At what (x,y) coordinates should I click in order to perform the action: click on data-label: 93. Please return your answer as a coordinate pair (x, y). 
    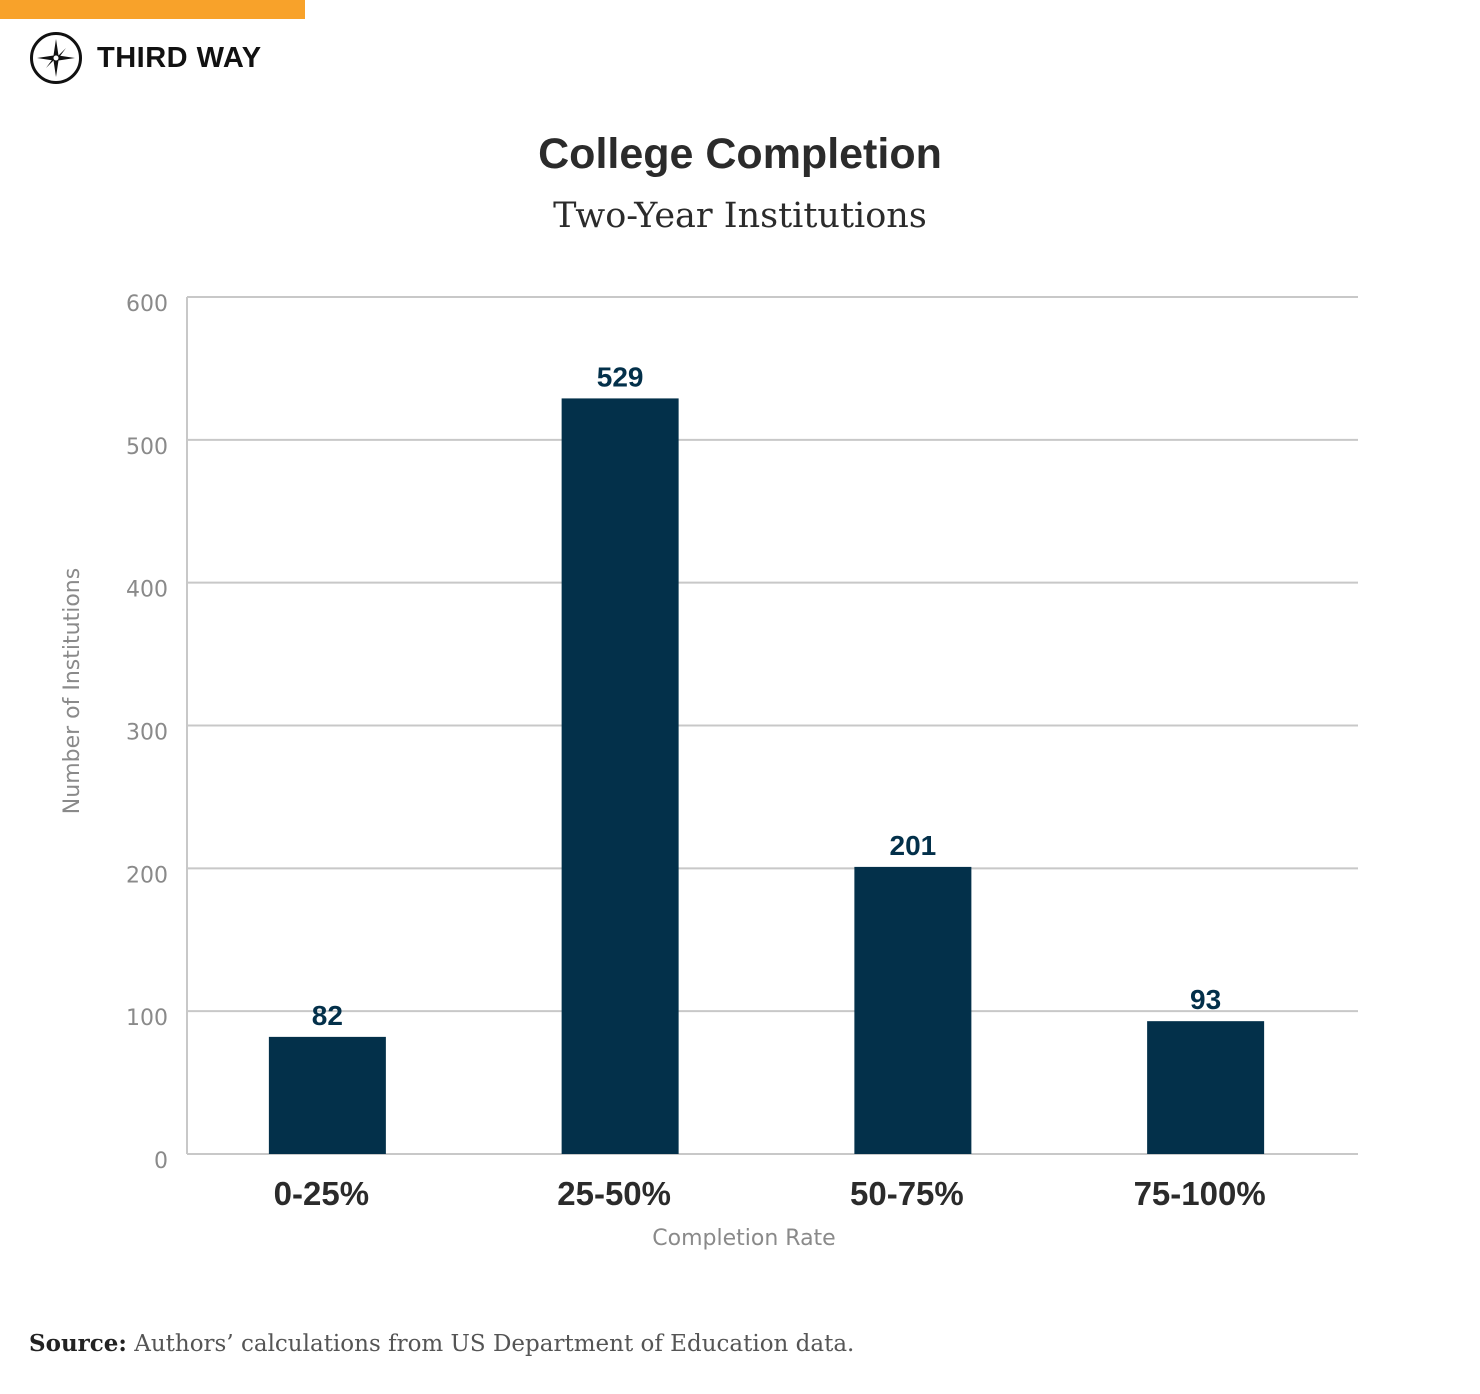
    Looking at the image, I should click on (1205, 999).